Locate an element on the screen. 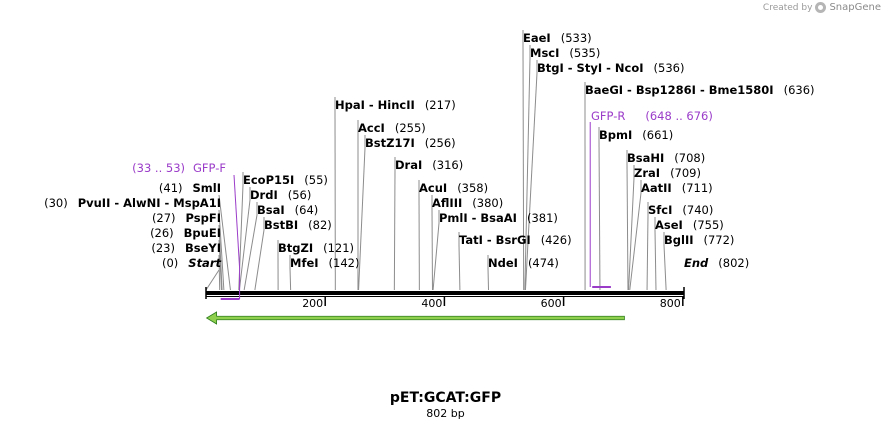 The width and height of the screenshot is (891, 430). site-name: AatII is located at coordinates (656, 188).